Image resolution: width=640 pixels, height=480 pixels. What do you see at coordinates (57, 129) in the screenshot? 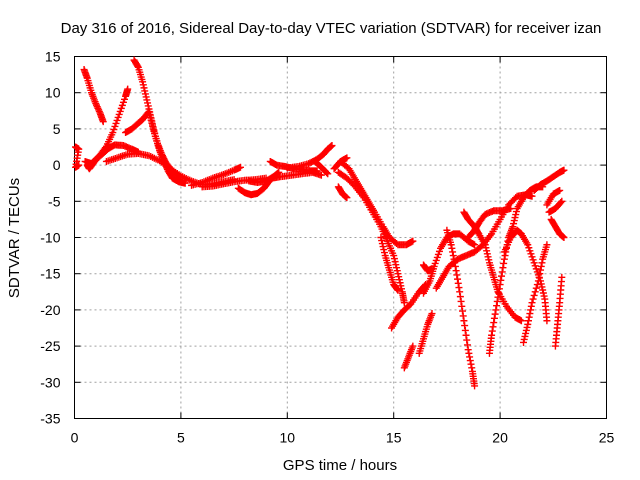
I see `y-tick-label: 5` at bounding box center [57, 129].